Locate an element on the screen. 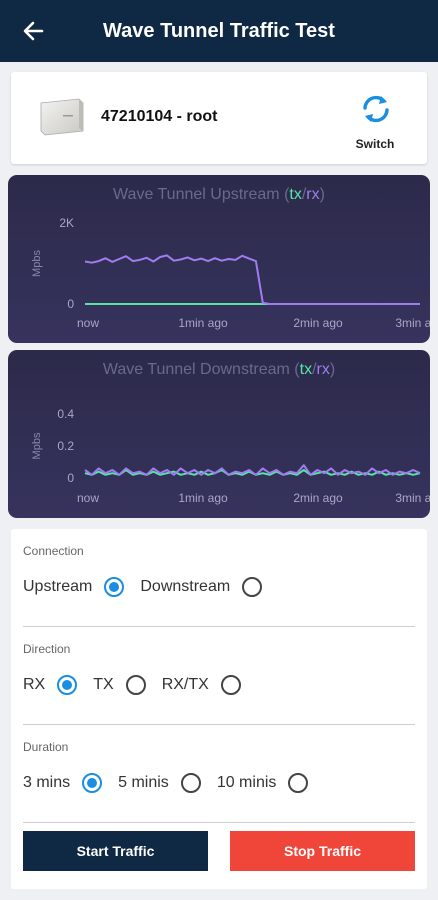  downstream-radio is located at coordinates (252, 587).